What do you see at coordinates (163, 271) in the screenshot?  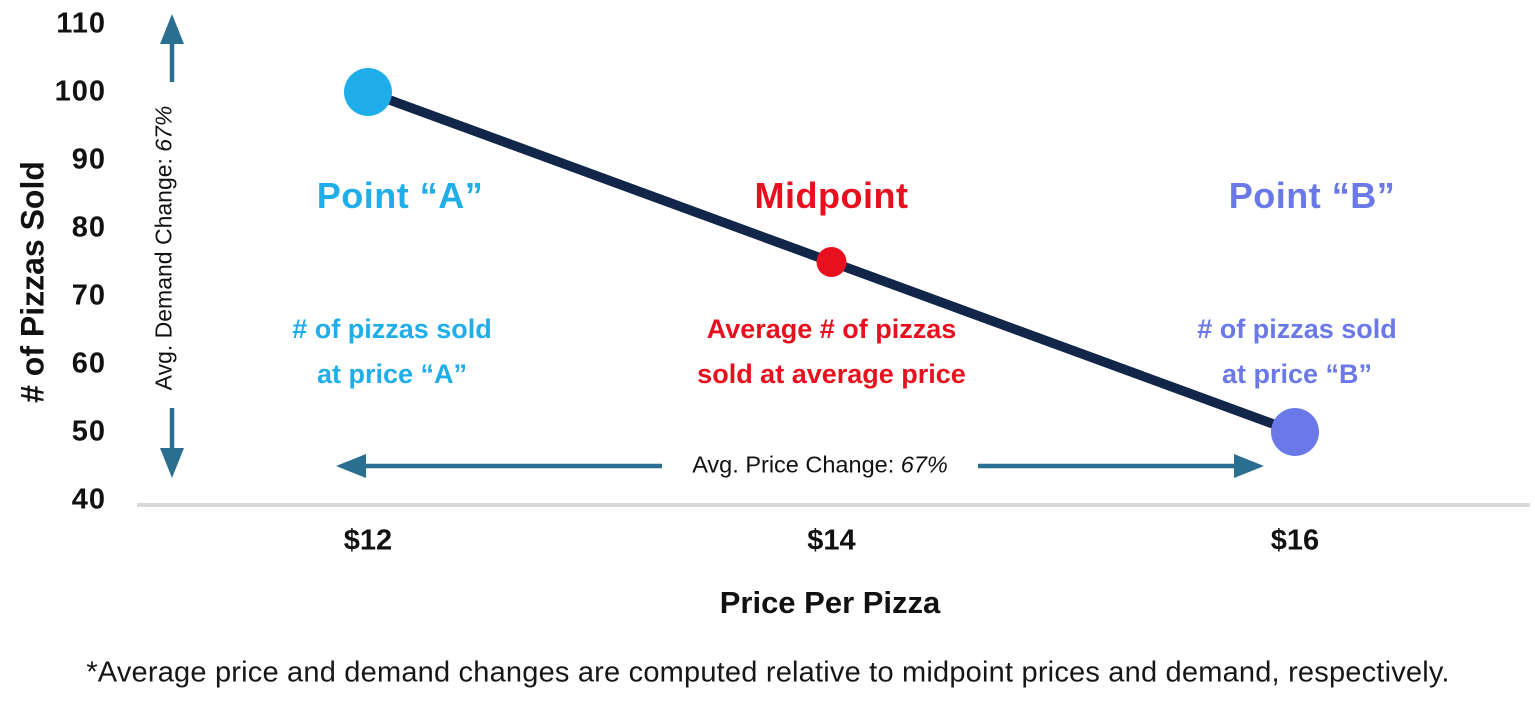 I see `avg-demand-change-text: Avg. Demand Change:` at bounding box center [163, 271].